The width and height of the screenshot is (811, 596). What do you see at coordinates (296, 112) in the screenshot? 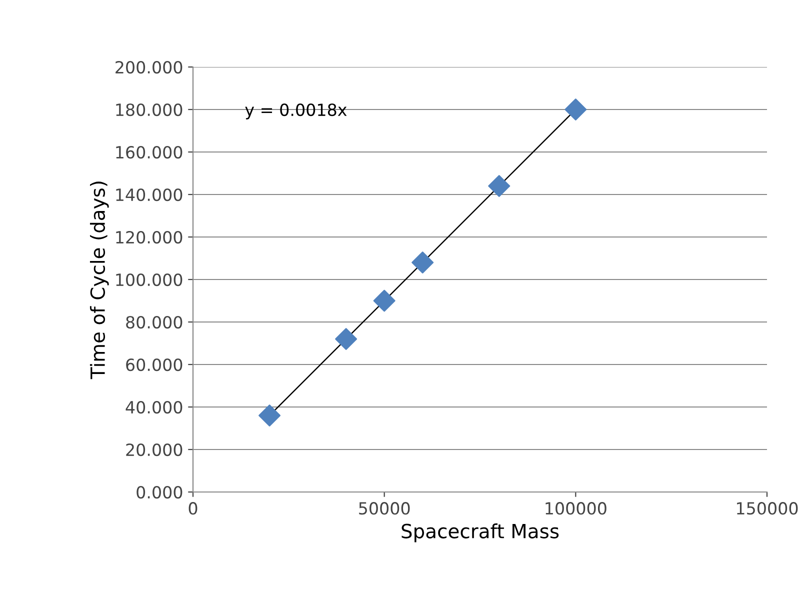
I see `annotation: y = 0.0018x` at bounding box center [296, 112].